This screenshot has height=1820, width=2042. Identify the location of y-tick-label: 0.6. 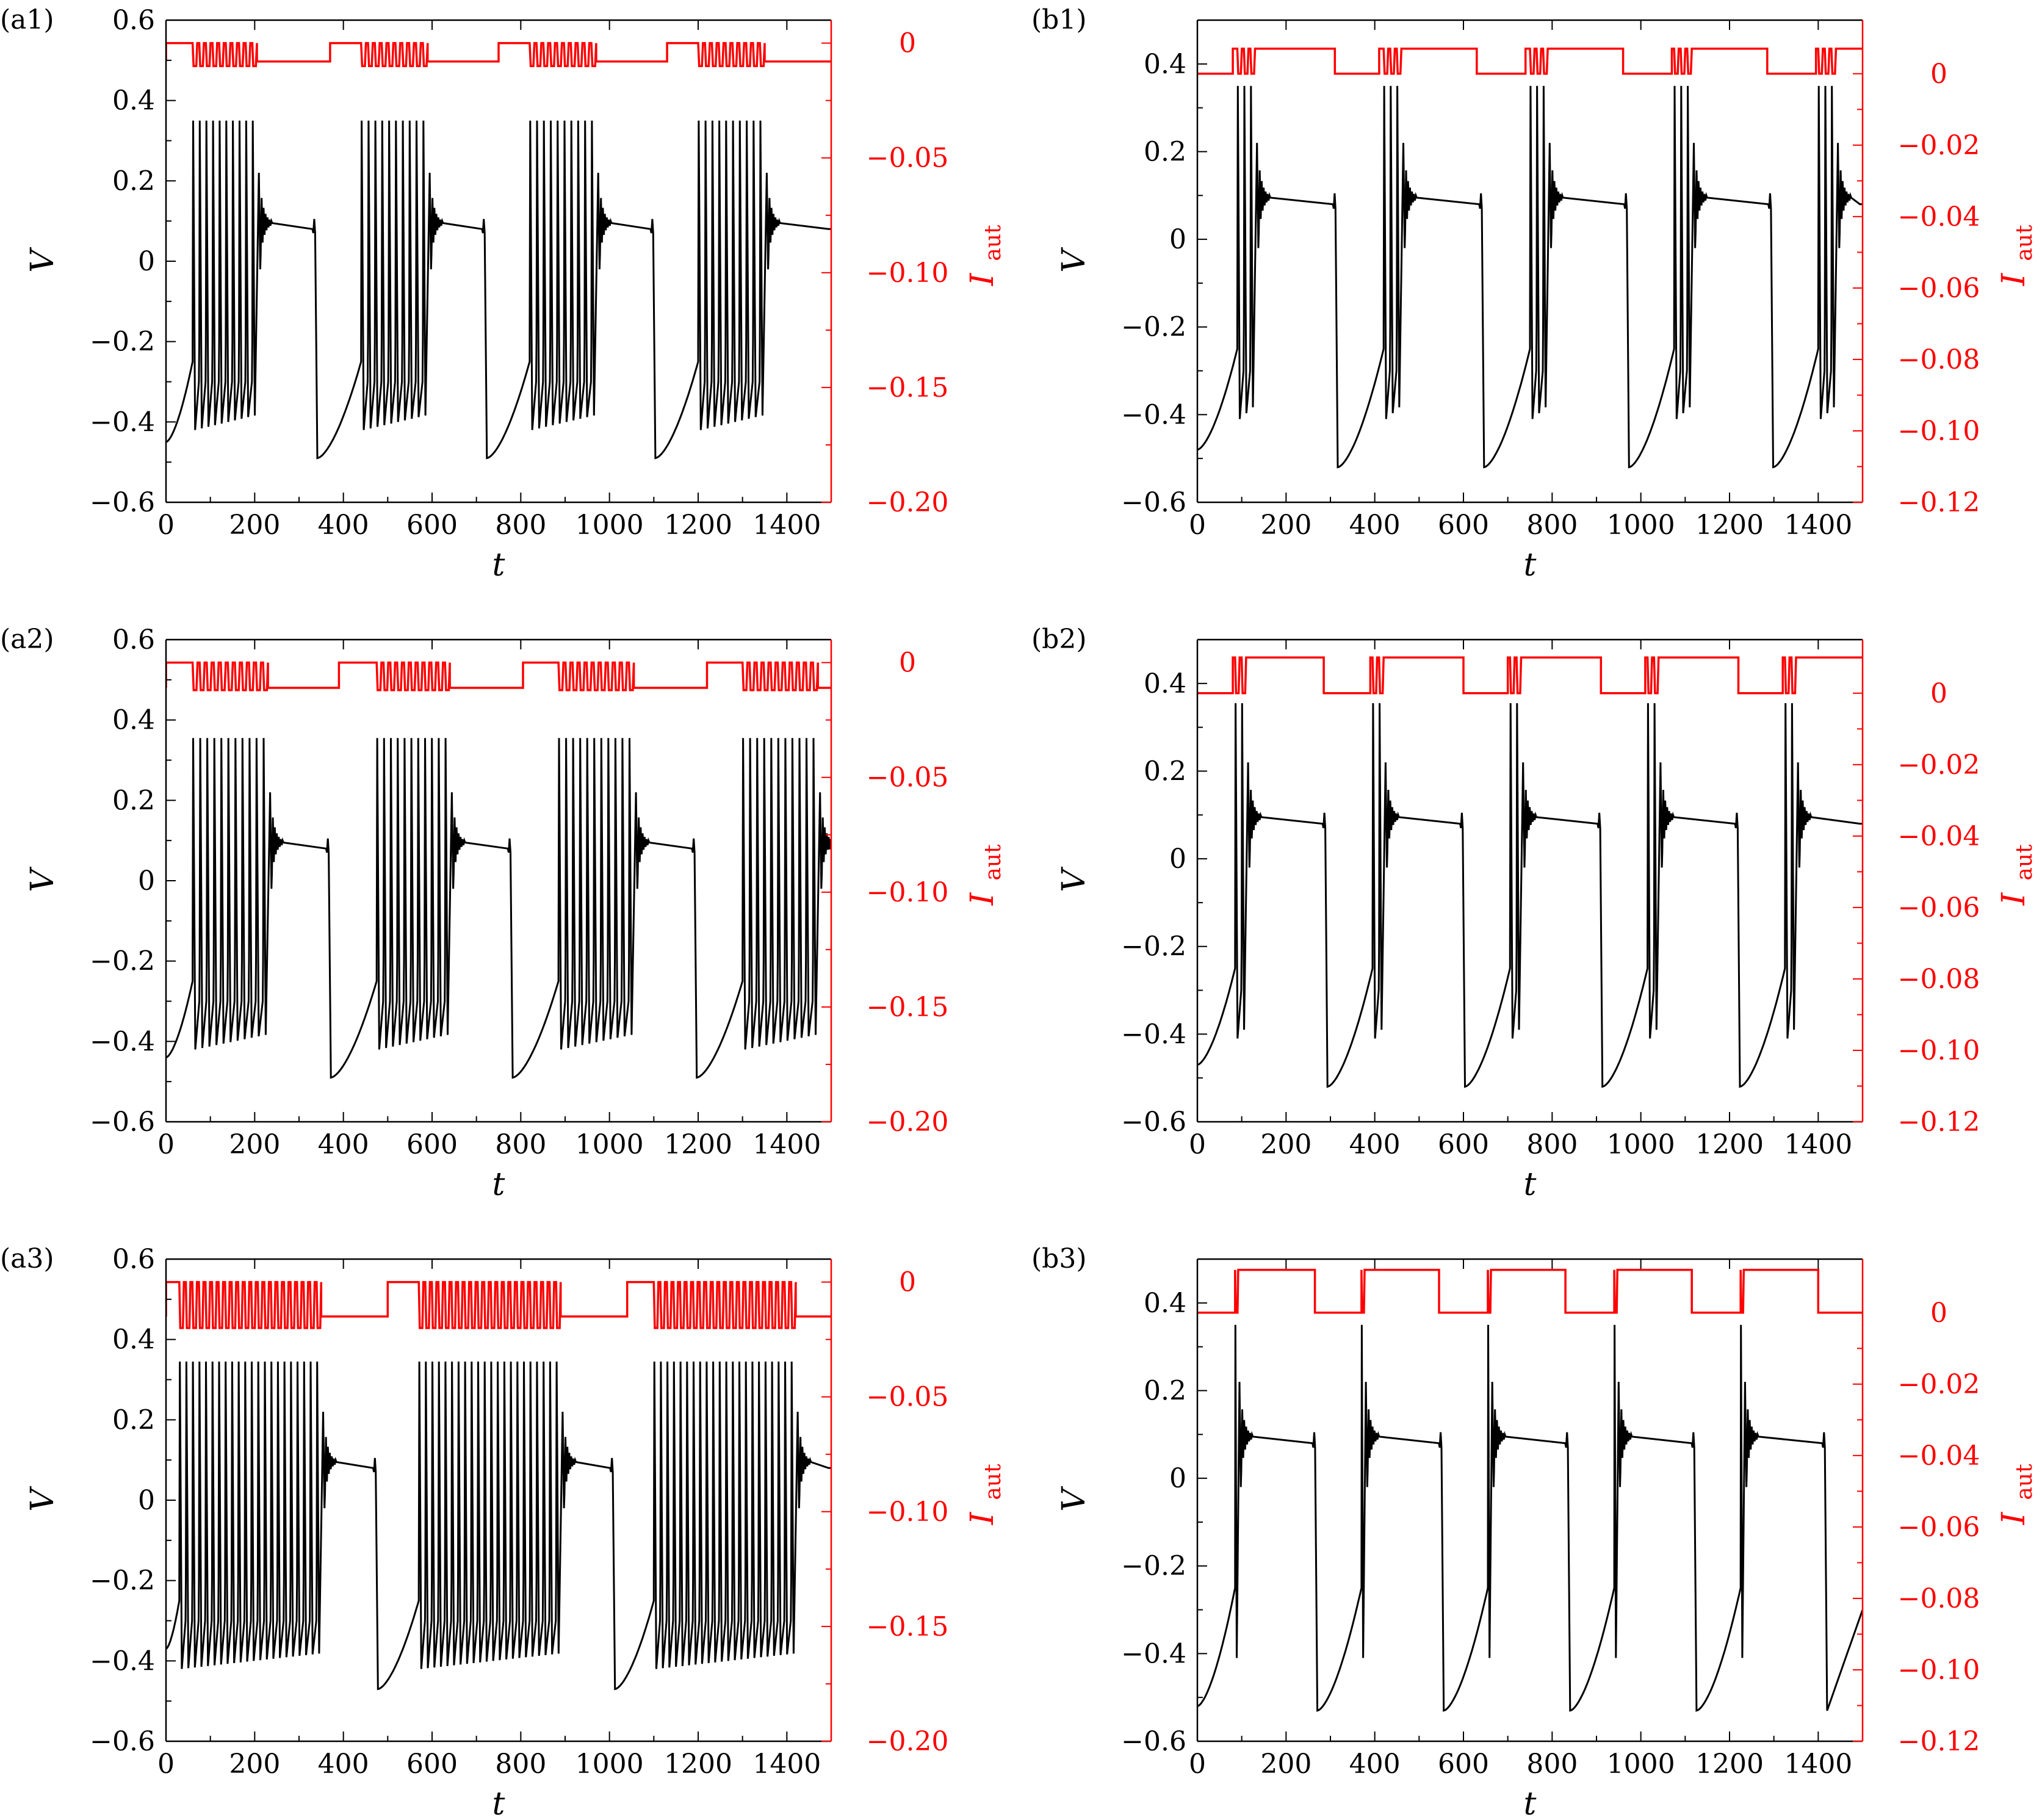
(134, 20).